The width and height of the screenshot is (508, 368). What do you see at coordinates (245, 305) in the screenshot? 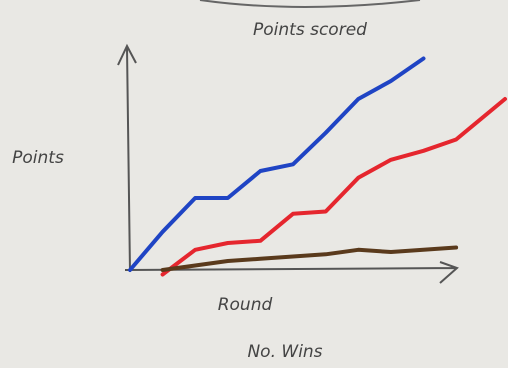
I see `x-axis-label: Round` at bounding box center [245, 305].